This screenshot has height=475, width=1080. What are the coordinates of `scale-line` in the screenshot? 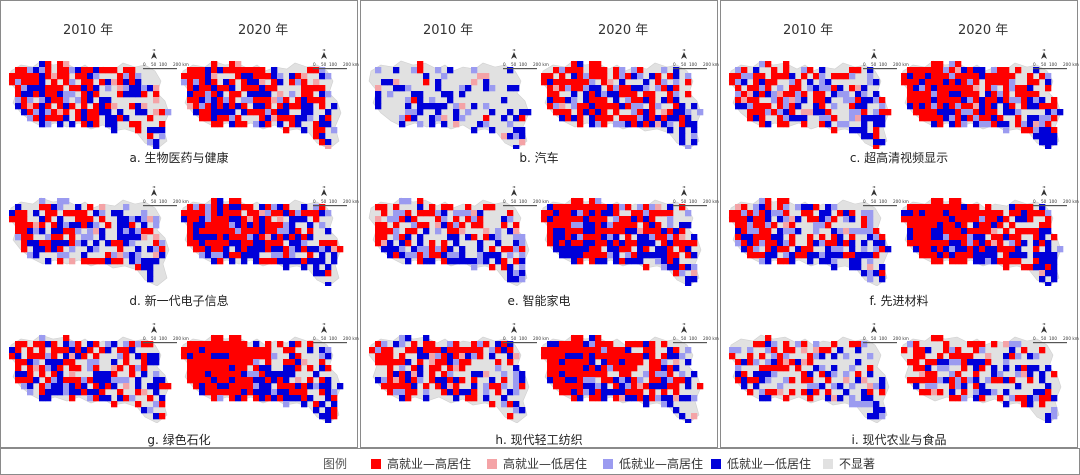 It's located at (520, 69).